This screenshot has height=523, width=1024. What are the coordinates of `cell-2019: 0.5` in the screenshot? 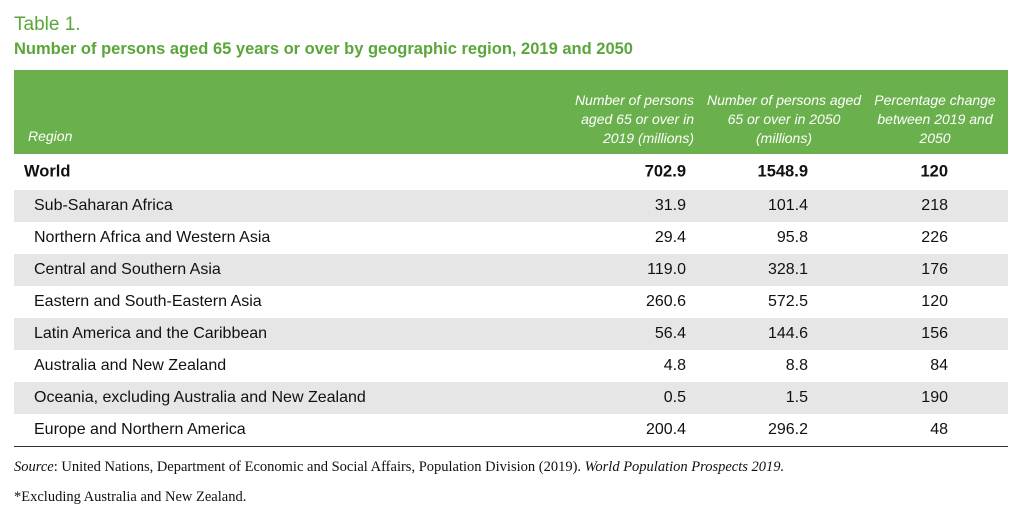 It's located at (674, 397).